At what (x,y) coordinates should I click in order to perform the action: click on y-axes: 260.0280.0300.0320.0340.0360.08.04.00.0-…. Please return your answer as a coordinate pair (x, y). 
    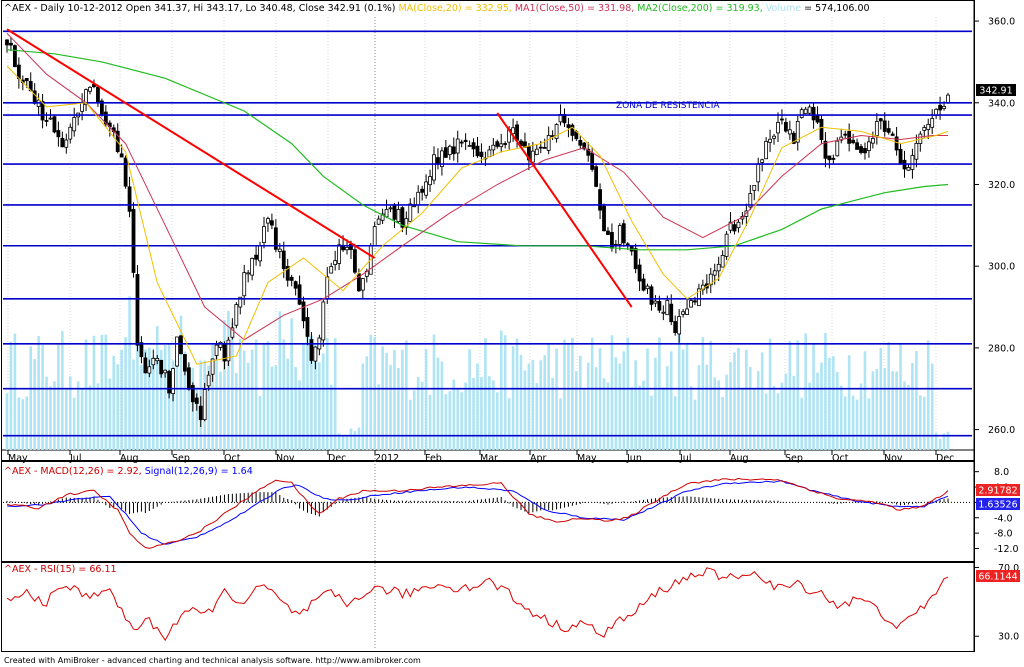
    Looking at the image, I should click on (996, 326).